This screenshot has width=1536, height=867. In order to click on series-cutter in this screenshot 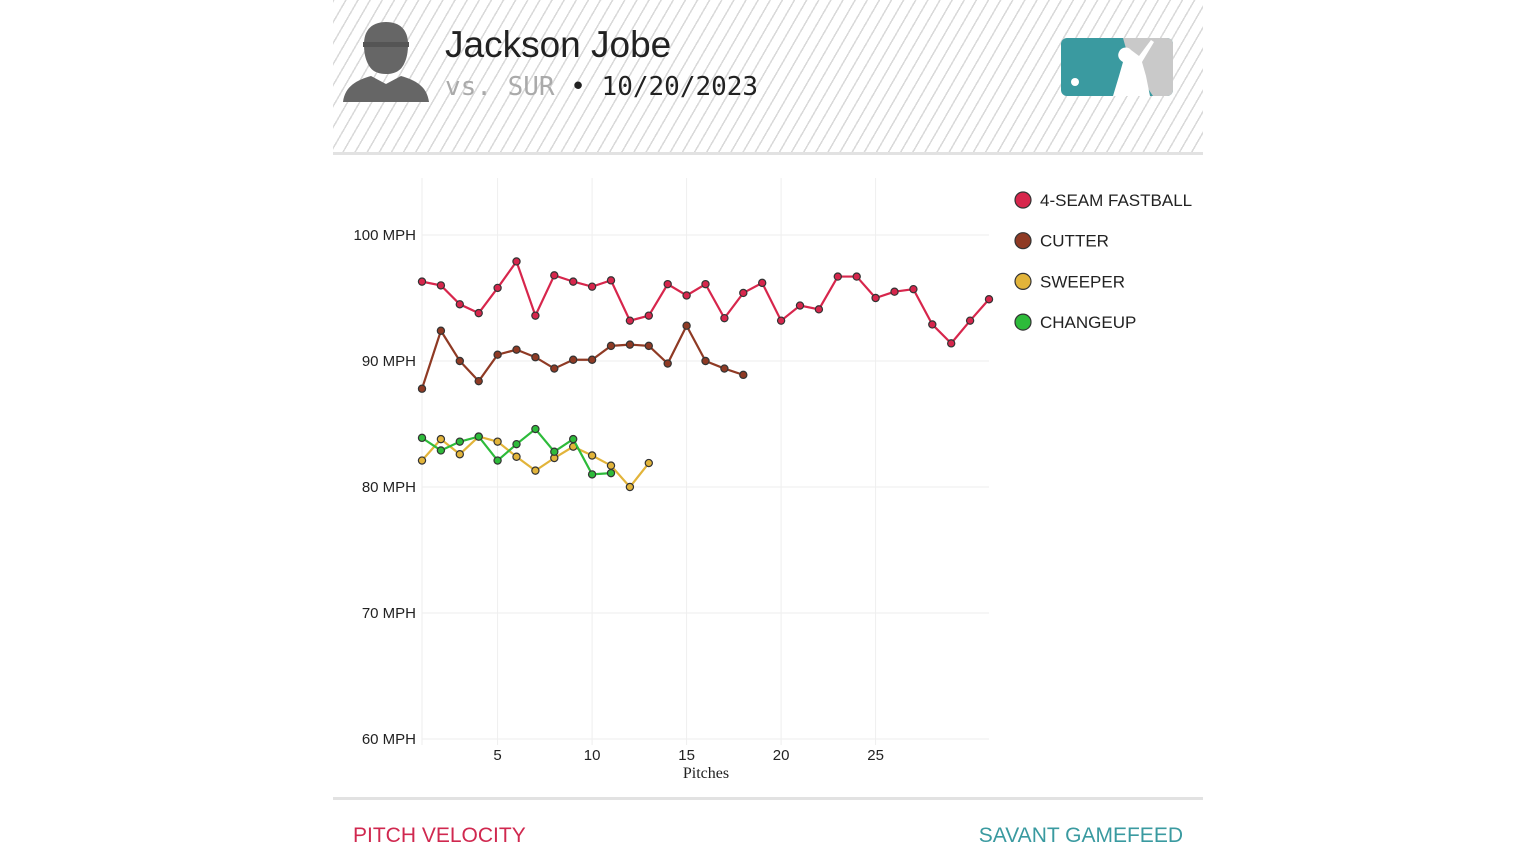, I will do `click(582, 357)`.